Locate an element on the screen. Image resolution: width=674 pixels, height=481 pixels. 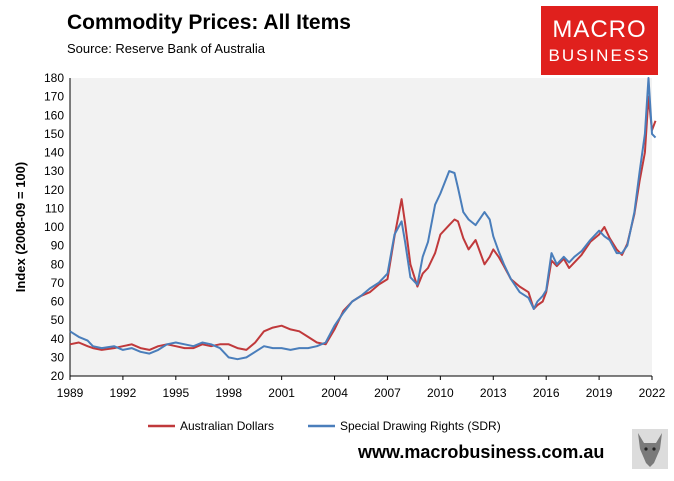
x-tick-label: 2019 is located at coordinates (599, 393).